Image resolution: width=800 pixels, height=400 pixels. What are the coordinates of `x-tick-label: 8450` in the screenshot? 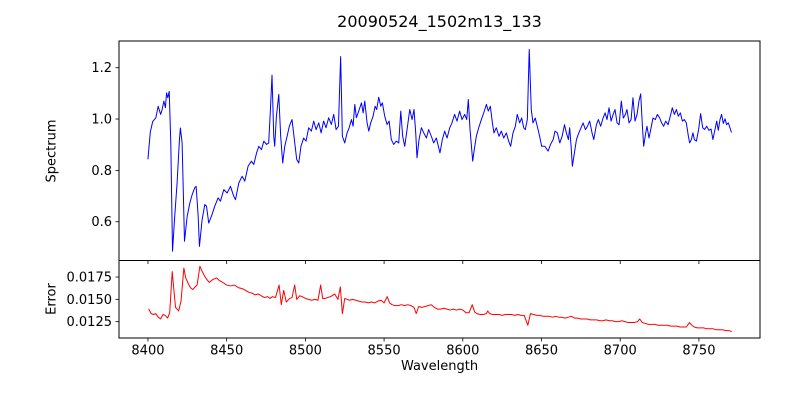 It's located at (226, 351).